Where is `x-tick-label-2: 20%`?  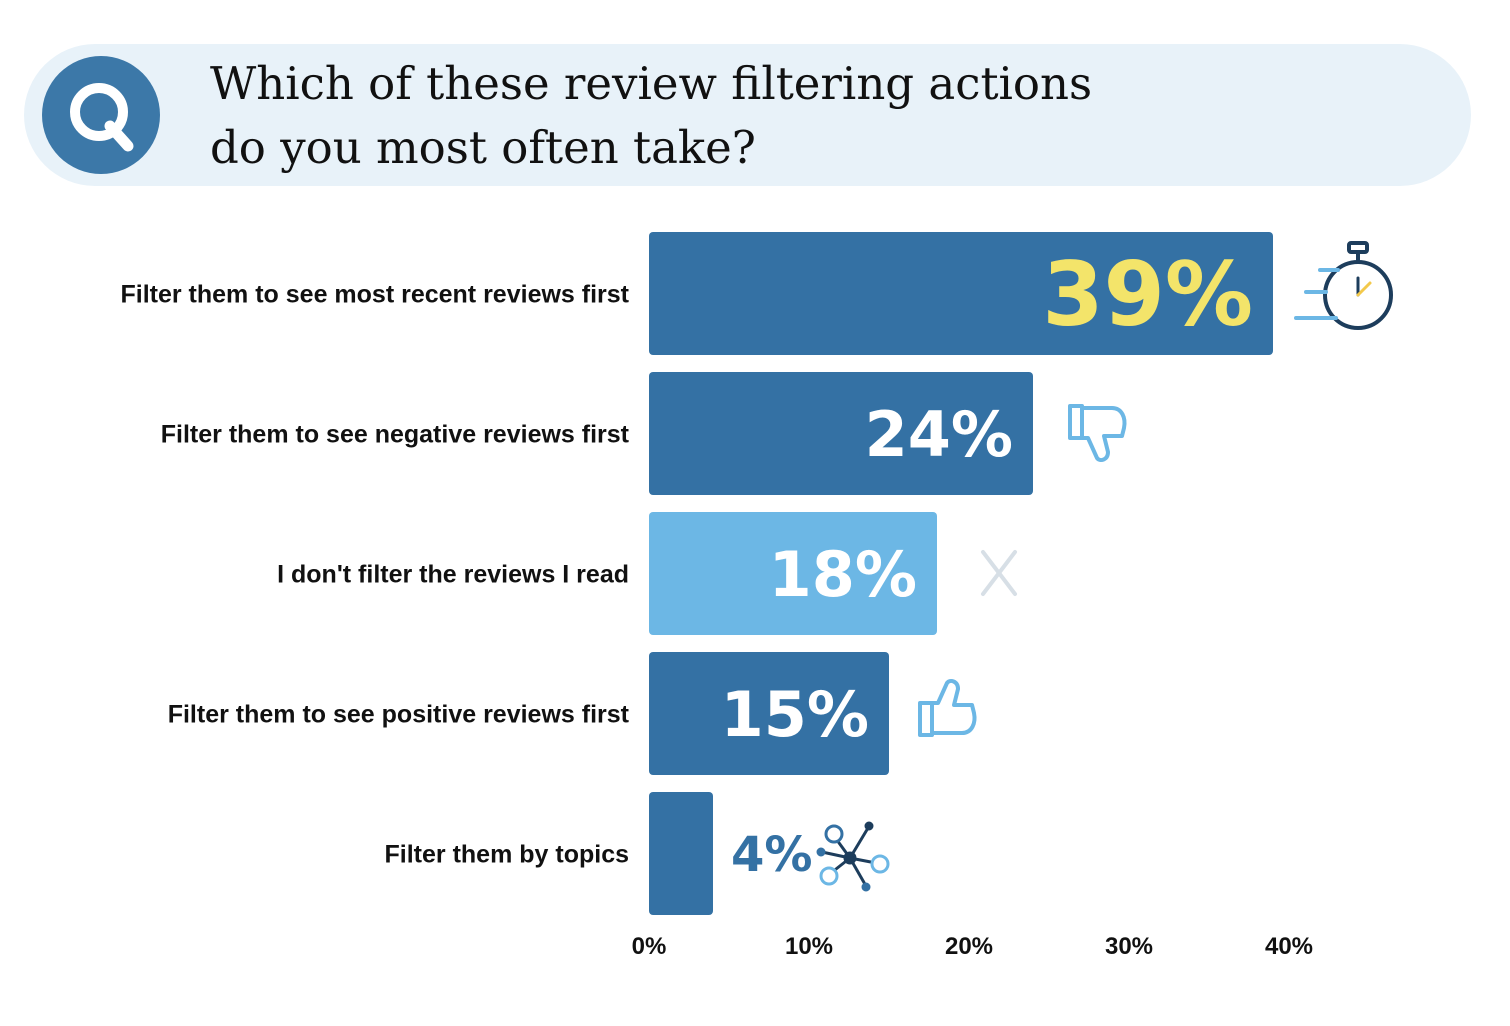
x-tick-label-2: 20% is located at coordinates (969, 946).